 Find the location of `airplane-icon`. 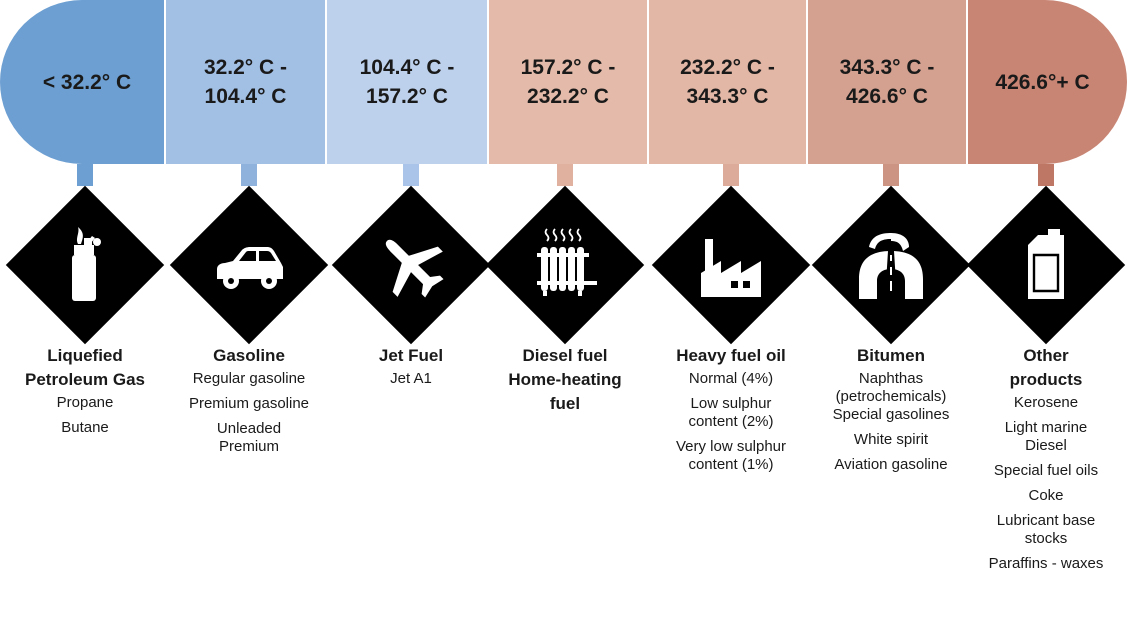

airplane-icon is located at coordinates (414, 268).